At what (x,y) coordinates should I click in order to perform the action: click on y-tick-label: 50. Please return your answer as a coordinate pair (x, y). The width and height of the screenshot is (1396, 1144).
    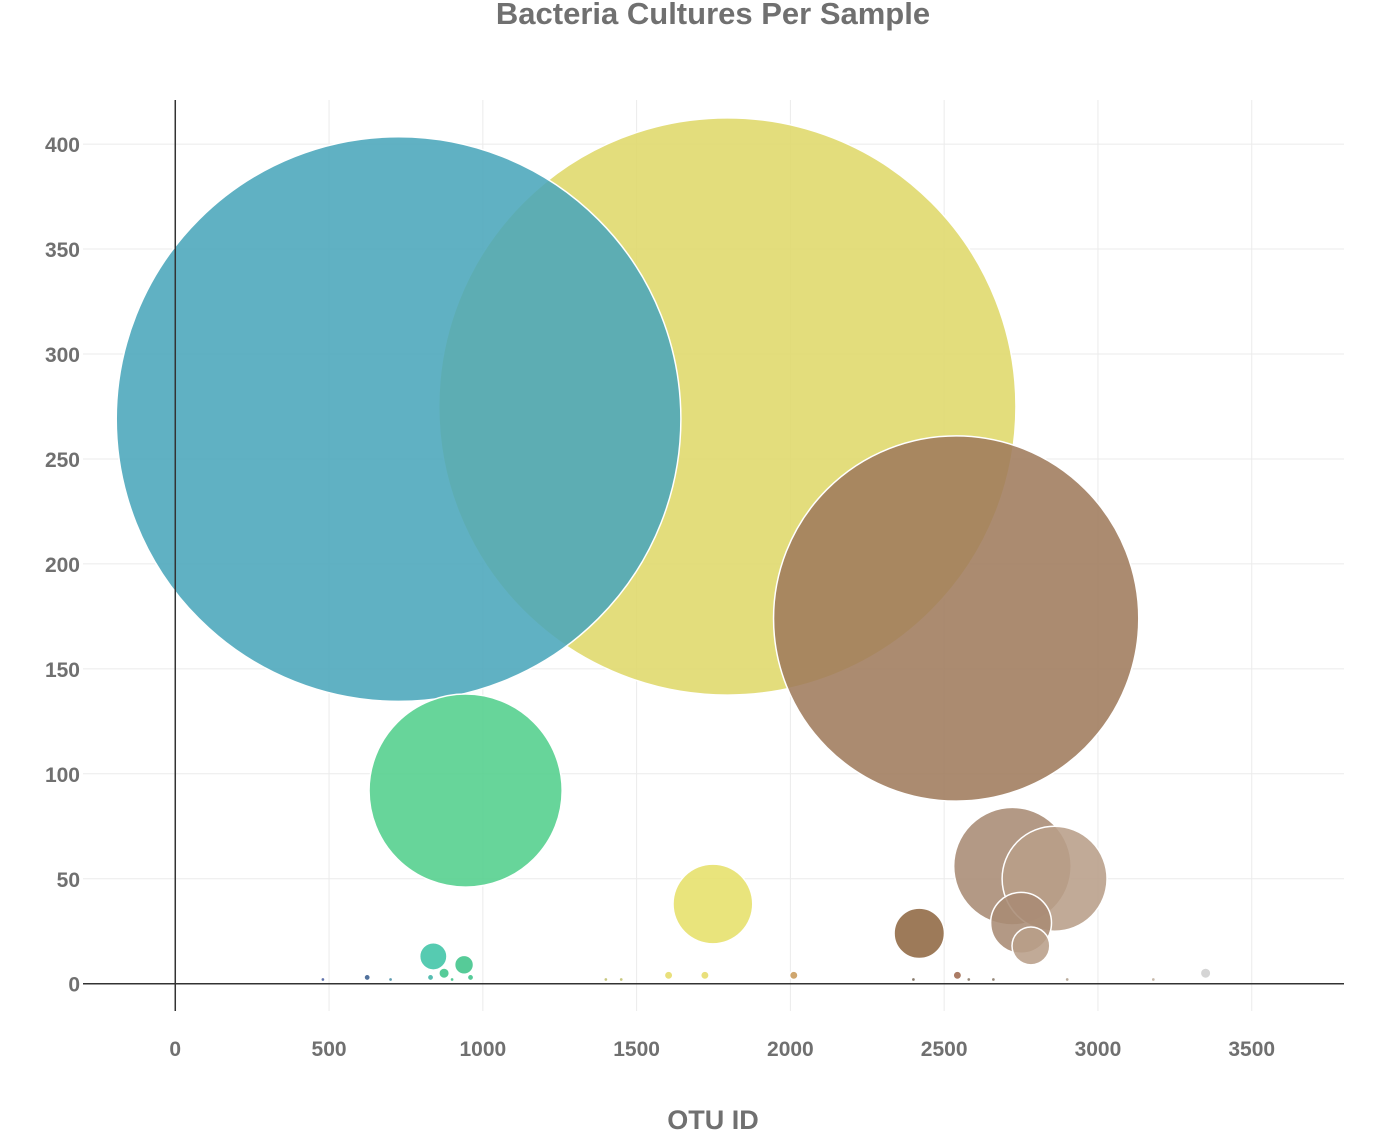
    Looking at the image, I should click on (68, 880).